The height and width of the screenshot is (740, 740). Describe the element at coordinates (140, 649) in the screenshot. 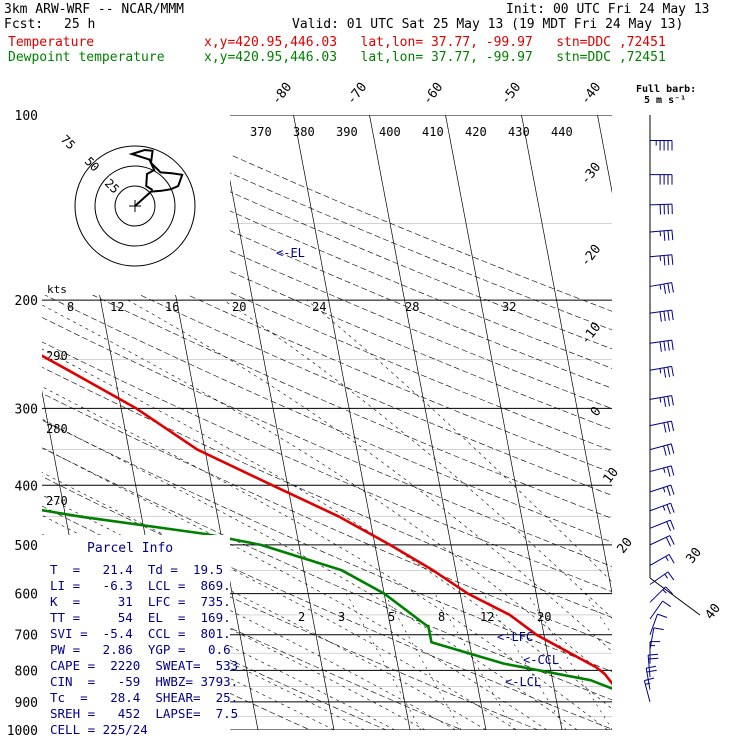

I see `parcel-info-row: PW = 2.86 YGP = 0.6` at that location.